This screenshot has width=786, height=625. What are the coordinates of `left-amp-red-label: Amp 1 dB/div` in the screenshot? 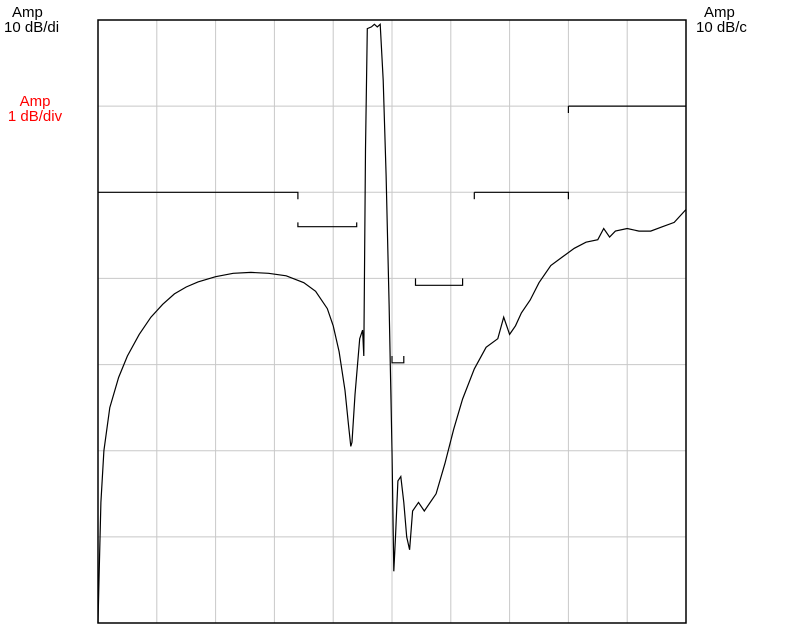 It's located at (35, 109).